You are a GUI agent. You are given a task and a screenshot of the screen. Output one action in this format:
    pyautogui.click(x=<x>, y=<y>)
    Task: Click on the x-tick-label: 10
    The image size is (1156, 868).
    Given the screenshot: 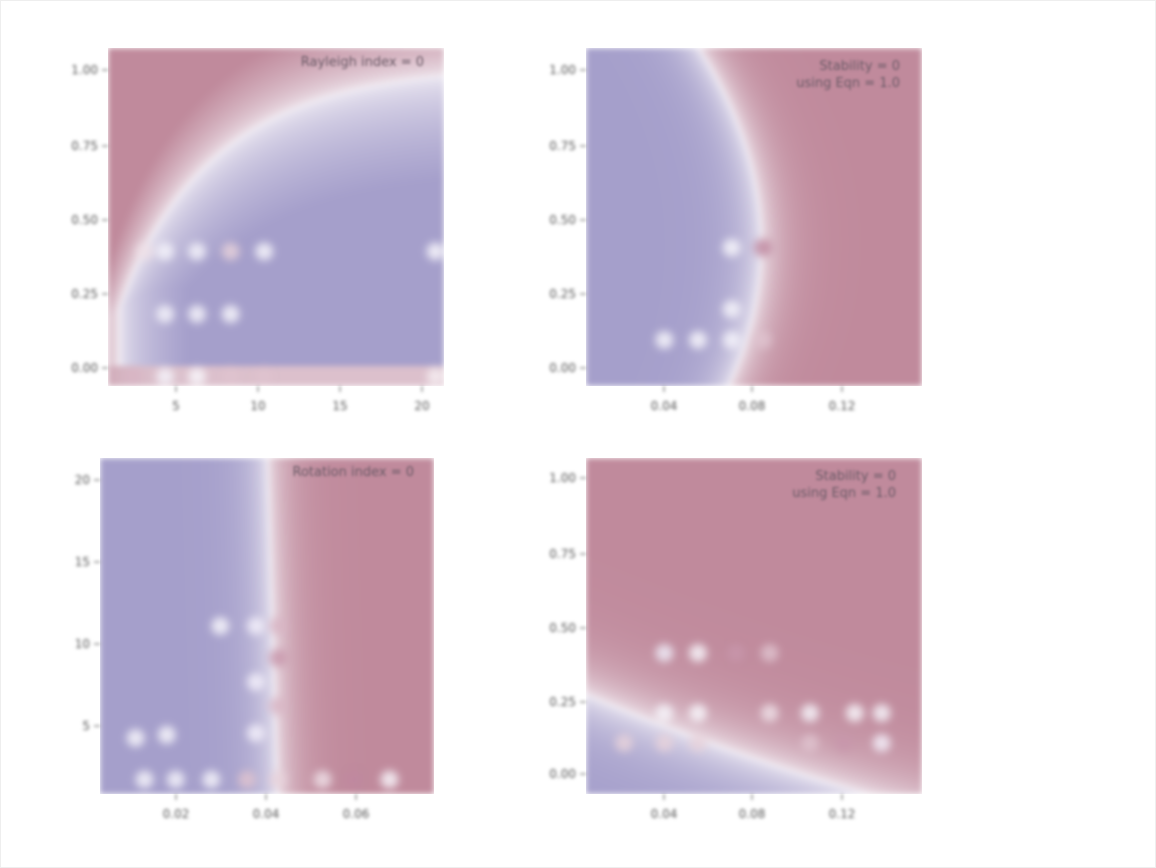 What is the action you would take?
    pyautogui.click(x=257, y=406)
    